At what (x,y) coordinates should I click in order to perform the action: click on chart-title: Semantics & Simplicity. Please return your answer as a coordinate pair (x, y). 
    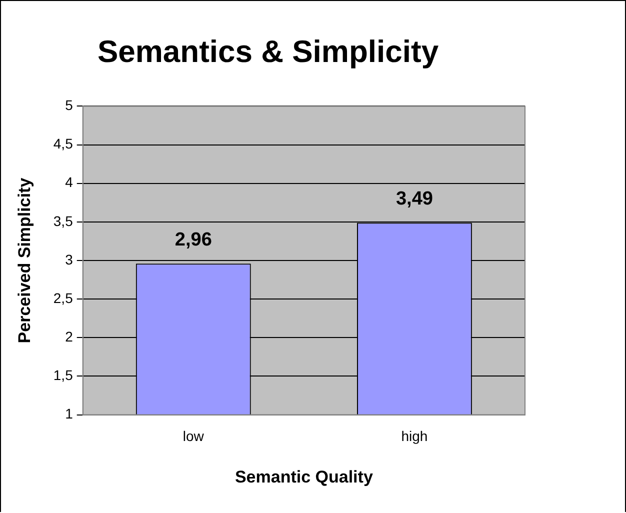
    Looking at the image, I should click on (268, 52).